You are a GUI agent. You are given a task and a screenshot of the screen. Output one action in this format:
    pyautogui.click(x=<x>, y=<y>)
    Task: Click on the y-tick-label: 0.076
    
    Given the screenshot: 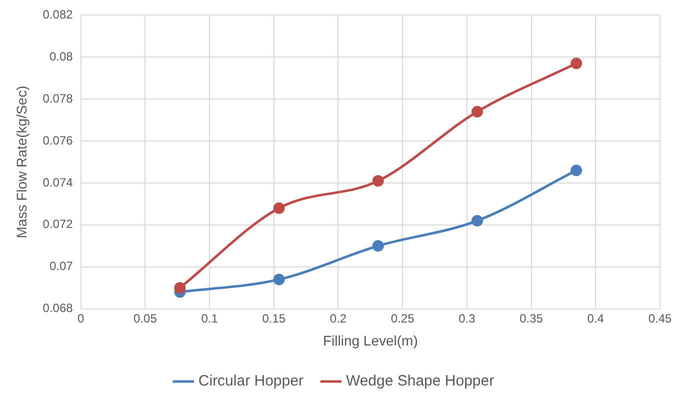 What is the action you would take?
    pyautogui.click(x=58, y=140)
    